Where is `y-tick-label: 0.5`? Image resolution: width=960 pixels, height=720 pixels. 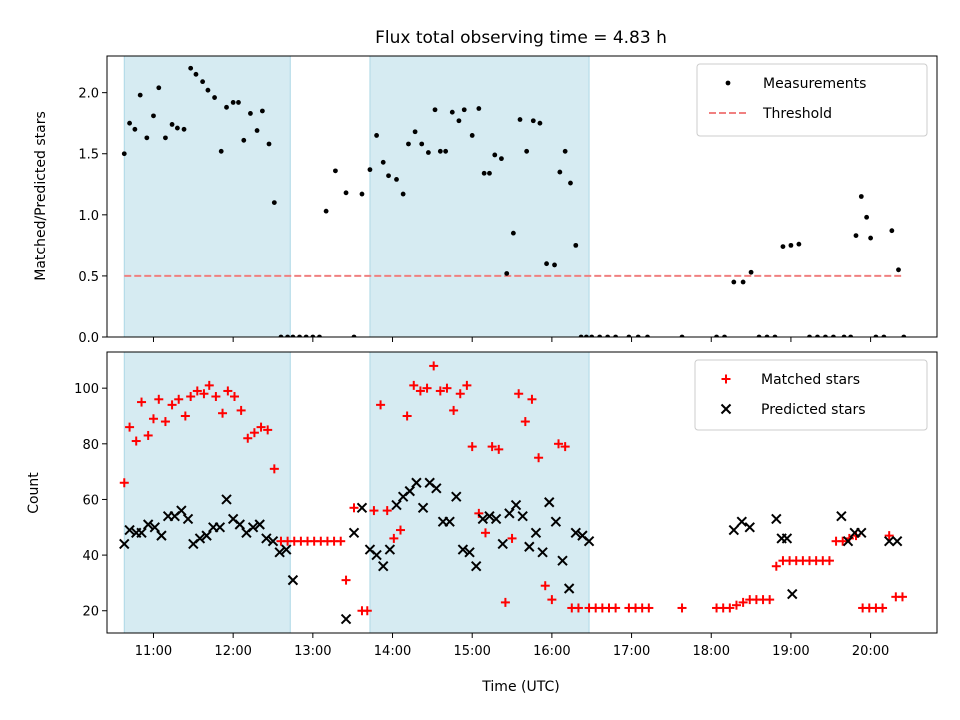 y-tick-label: 0.5 is located at coordinates (88, 277).